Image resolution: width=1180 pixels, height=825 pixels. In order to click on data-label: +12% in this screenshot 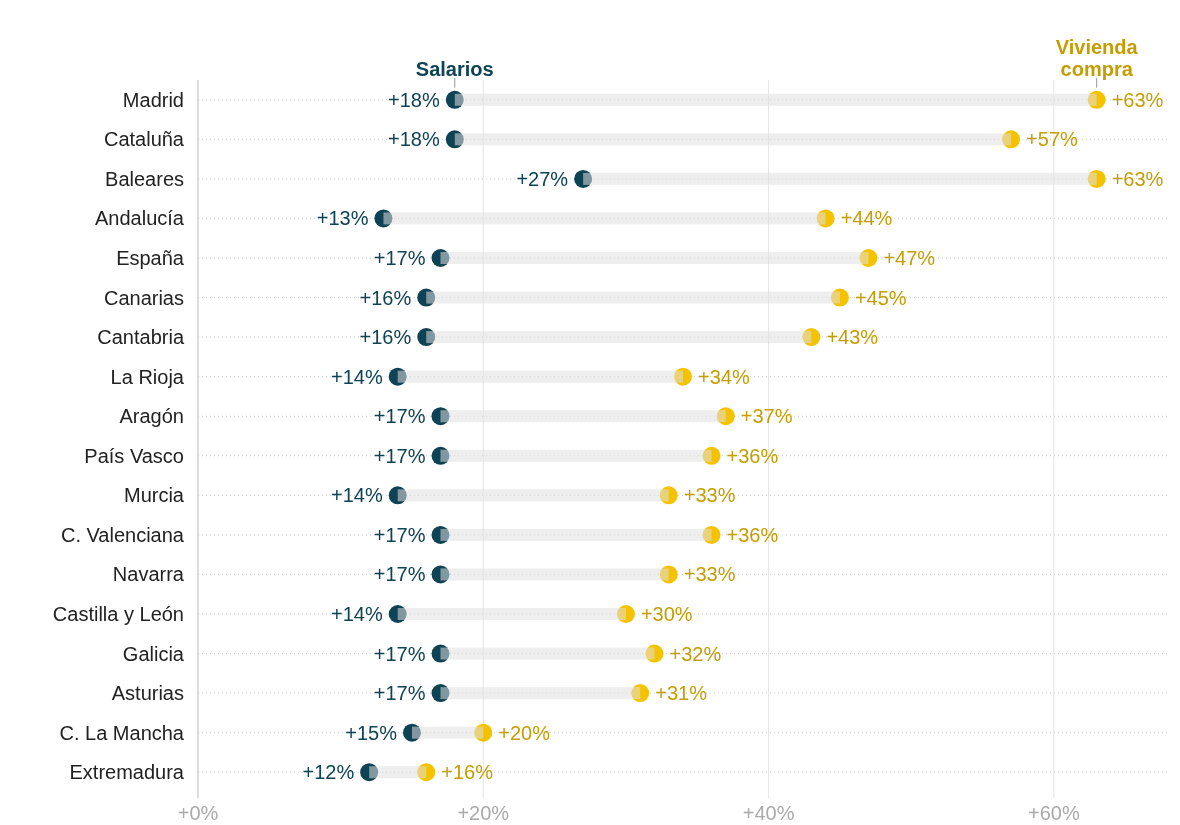, I will do `click(328, 772)`.